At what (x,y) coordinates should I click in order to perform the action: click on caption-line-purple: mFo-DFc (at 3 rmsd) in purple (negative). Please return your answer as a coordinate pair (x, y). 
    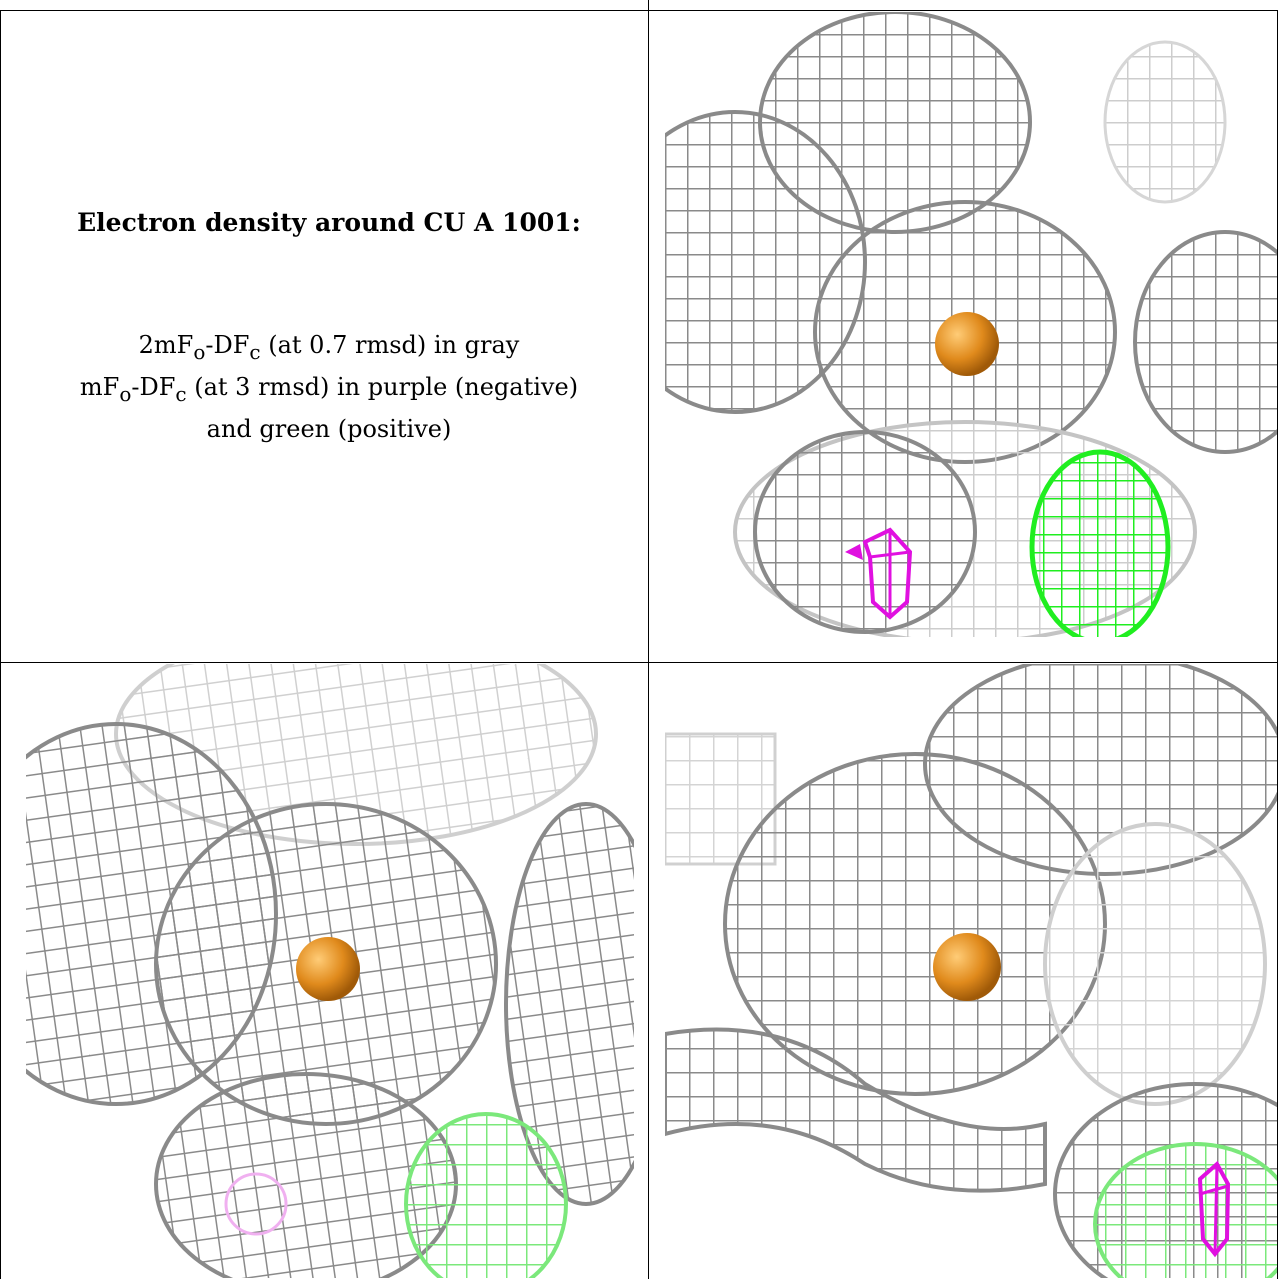
    Looking at the image, I should click on (329, 389).